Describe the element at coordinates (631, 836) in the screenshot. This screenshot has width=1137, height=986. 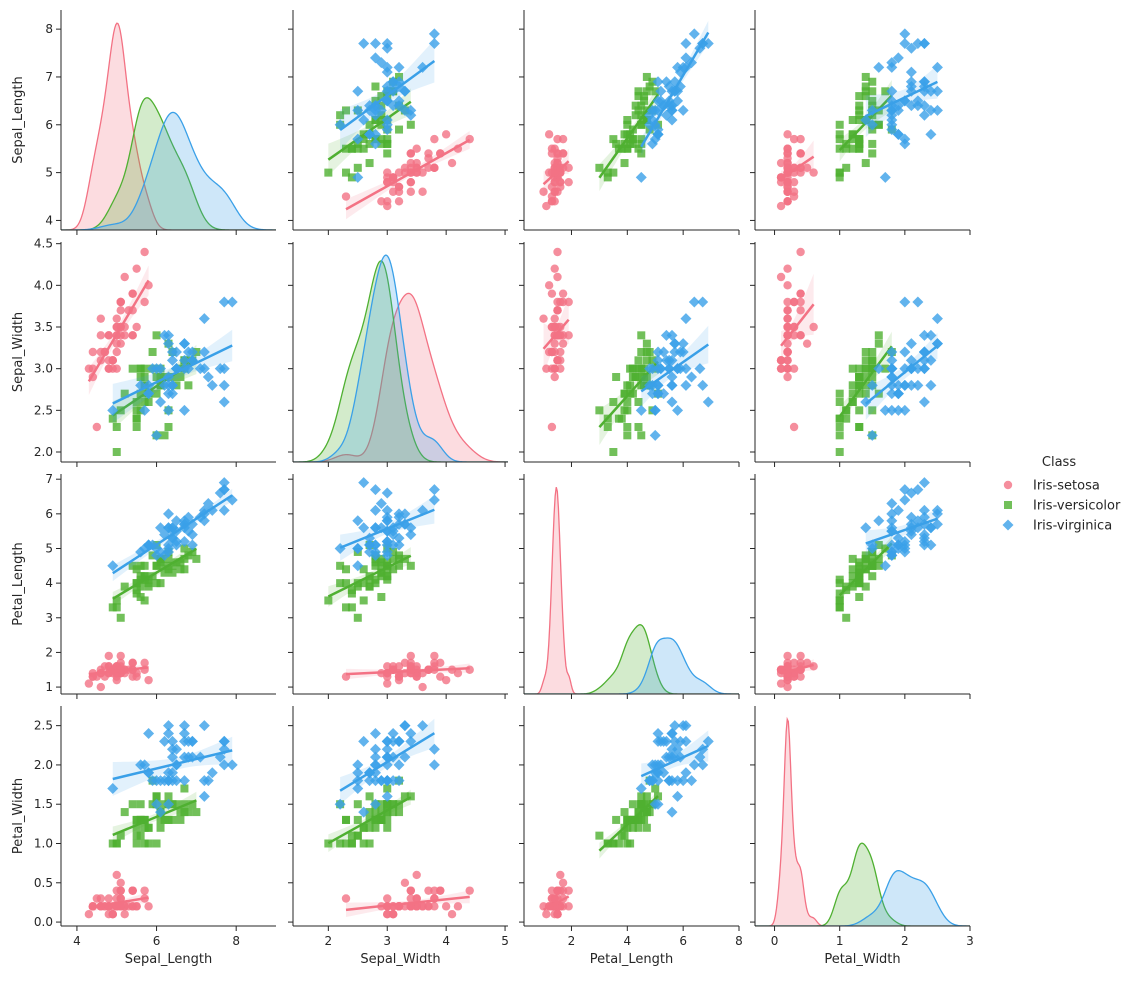
I see `panel-Petal_Width-vs-Petal_Length: 2 4 6 8 Petal_Length` at that location.